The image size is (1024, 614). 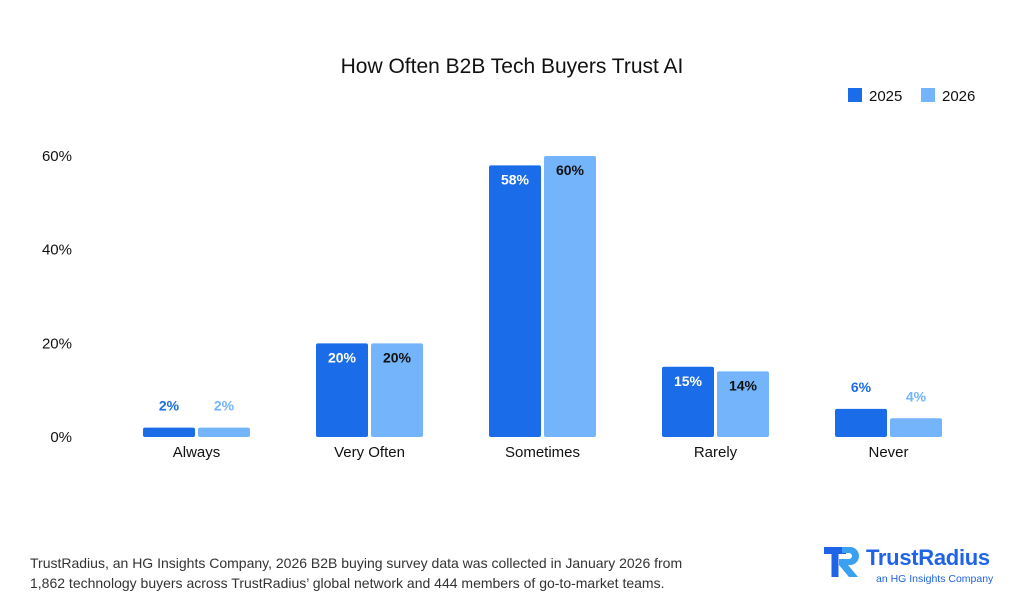 I want to click on legend: 2025 2026, so click(x=911, y=96).